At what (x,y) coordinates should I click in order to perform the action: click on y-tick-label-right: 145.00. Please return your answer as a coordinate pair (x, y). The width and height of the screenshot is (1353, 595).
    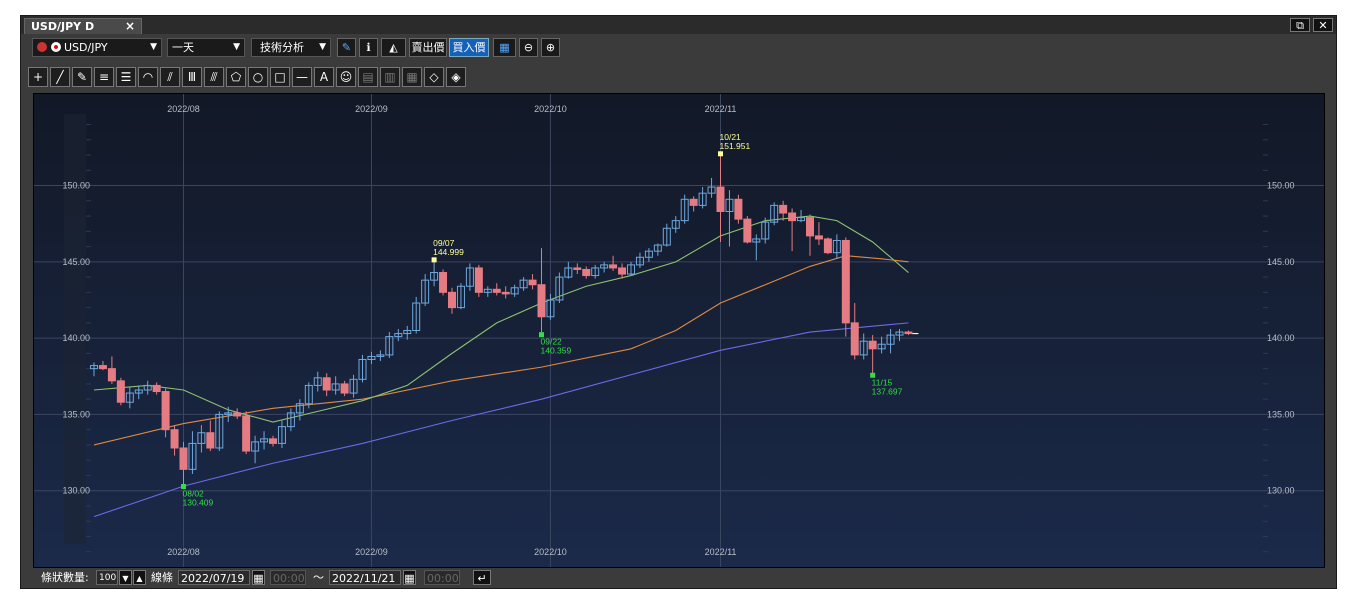
    Looking at the image, I should click on (1281, 262).